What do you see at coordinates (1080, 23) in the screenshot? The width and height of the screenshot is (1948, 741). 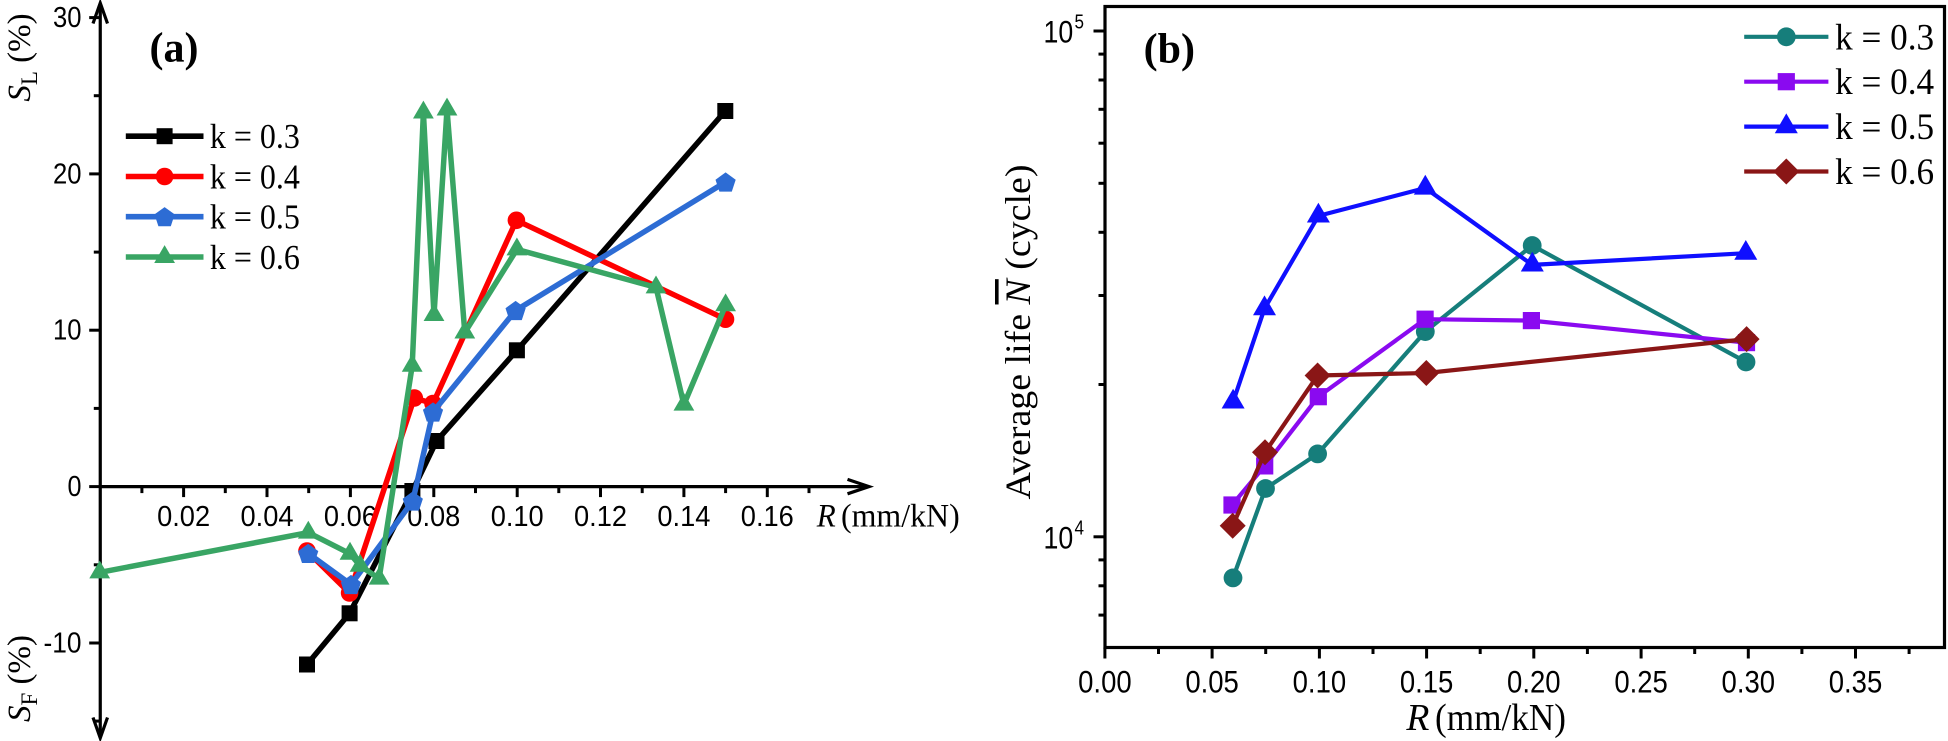 I see `svg-text: 5` at bounding box center [1080, 23].